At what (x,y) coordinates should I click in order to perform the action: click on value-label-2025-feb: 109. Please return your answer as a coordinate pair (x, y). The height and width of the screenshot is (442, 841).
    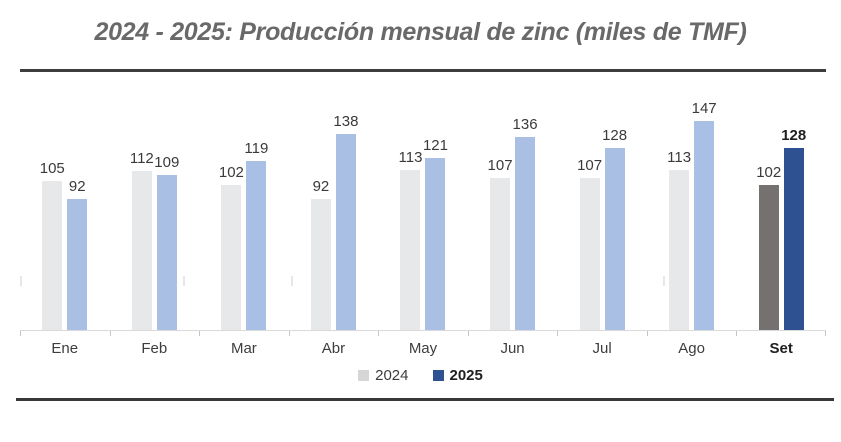
    Looking at the image, I should click on (167, 162).